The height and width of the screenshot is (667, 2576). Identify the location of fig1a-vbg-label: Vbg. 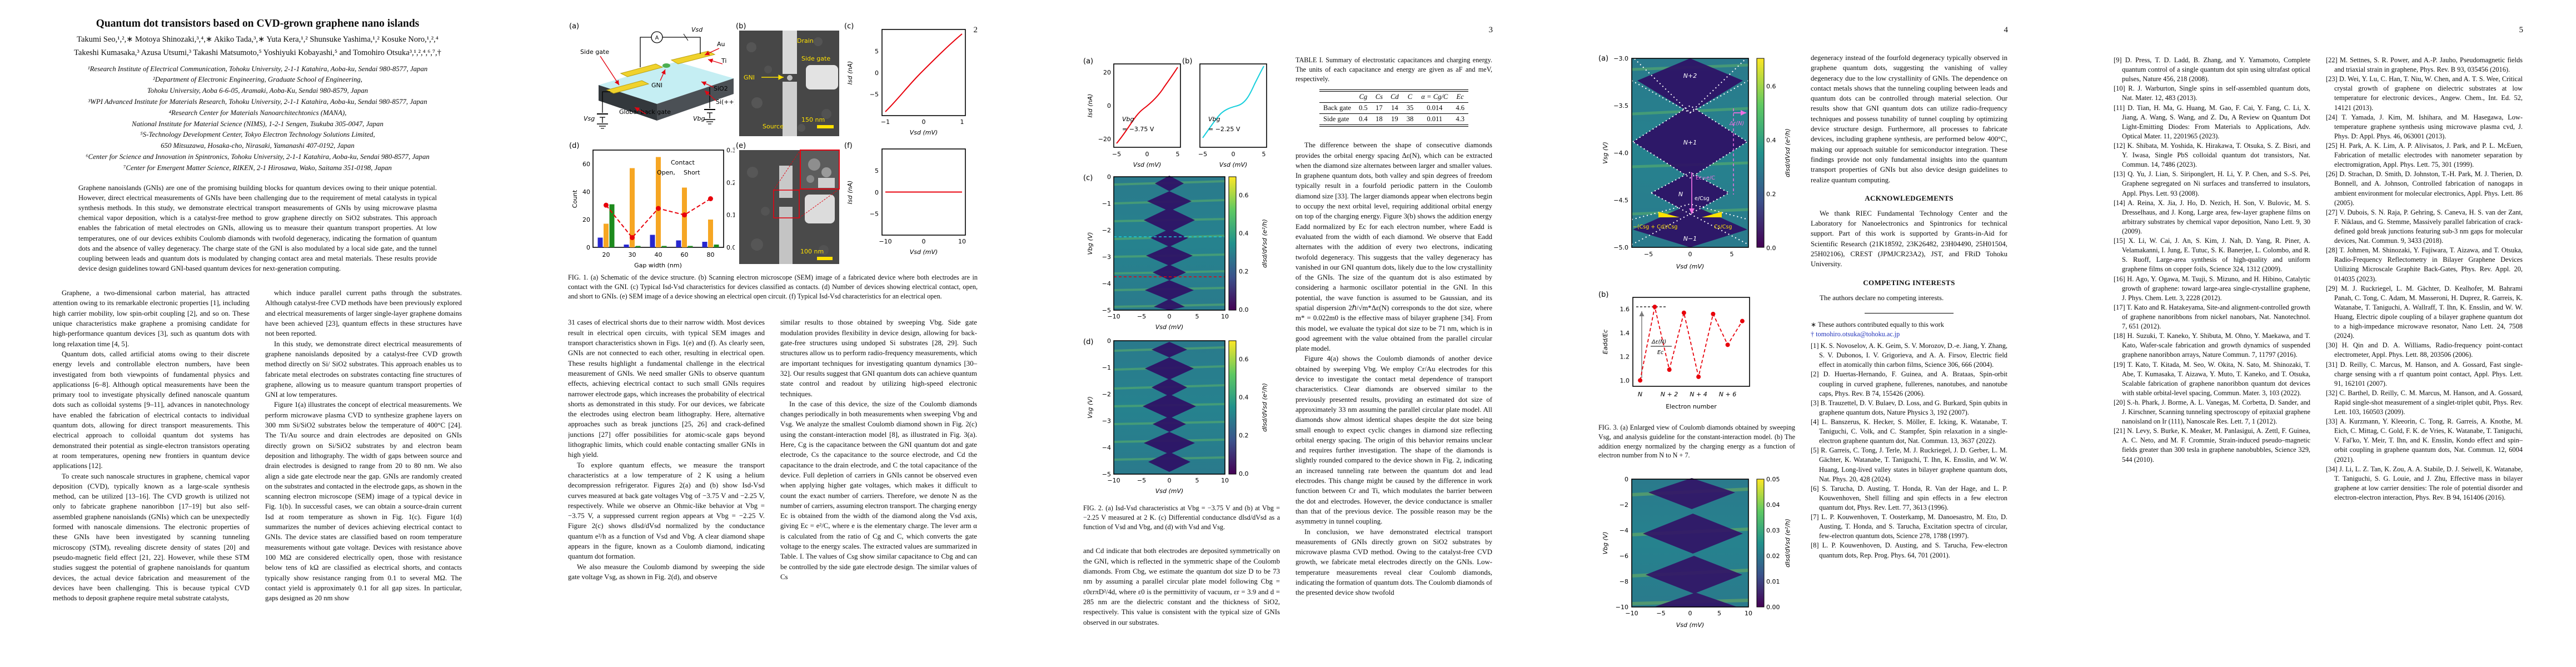
(699, 118).